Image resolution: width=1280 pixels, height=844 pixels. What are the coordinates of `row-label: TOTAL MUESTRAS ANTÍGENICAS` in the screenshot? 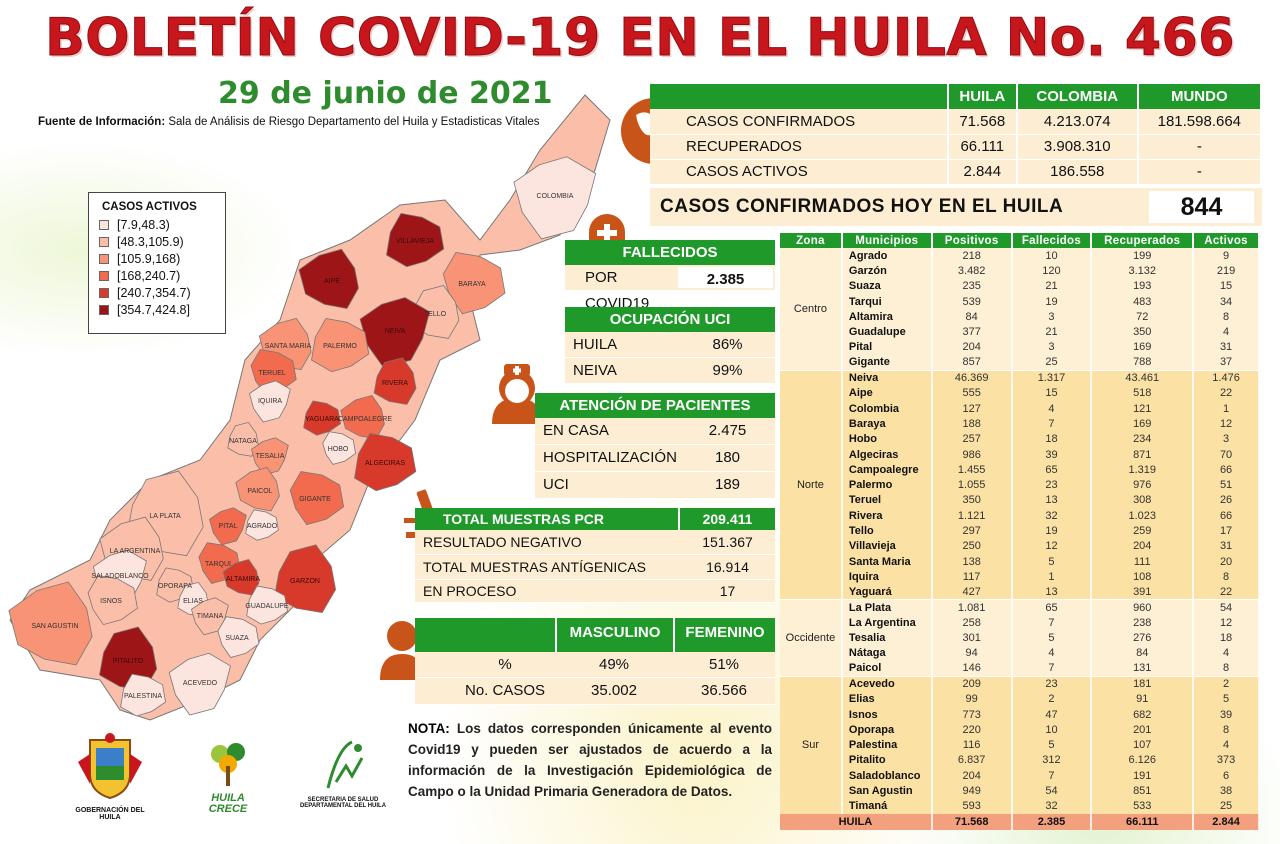 It's located at (535, 567).